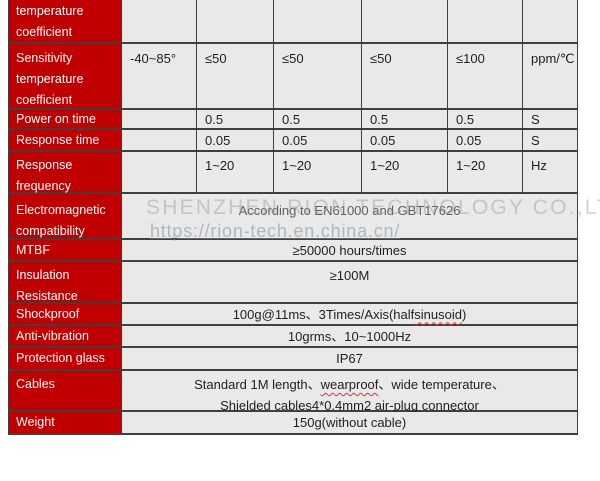 The width and height of the screenshot is (600, 481). I want to click on row-anti-vibration: Anti-vibration 10grms、10~1000Hz, so click(293, 337).